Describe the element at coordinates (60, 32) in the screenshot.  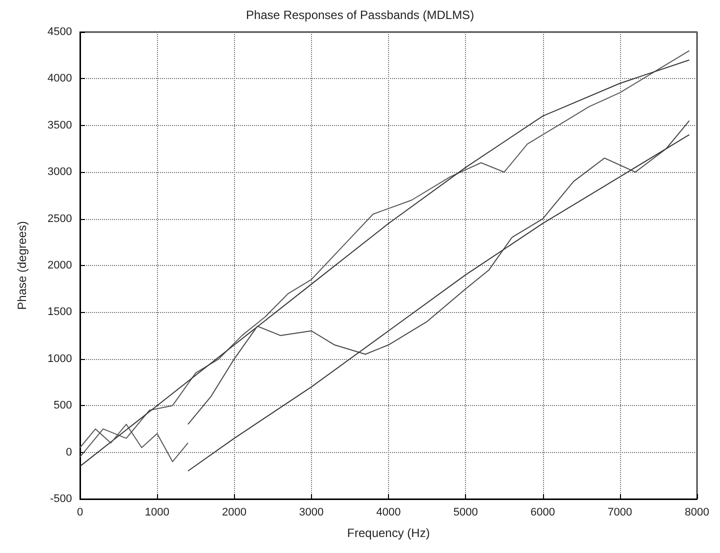
I see `y-tick-label: 4500` at that location.